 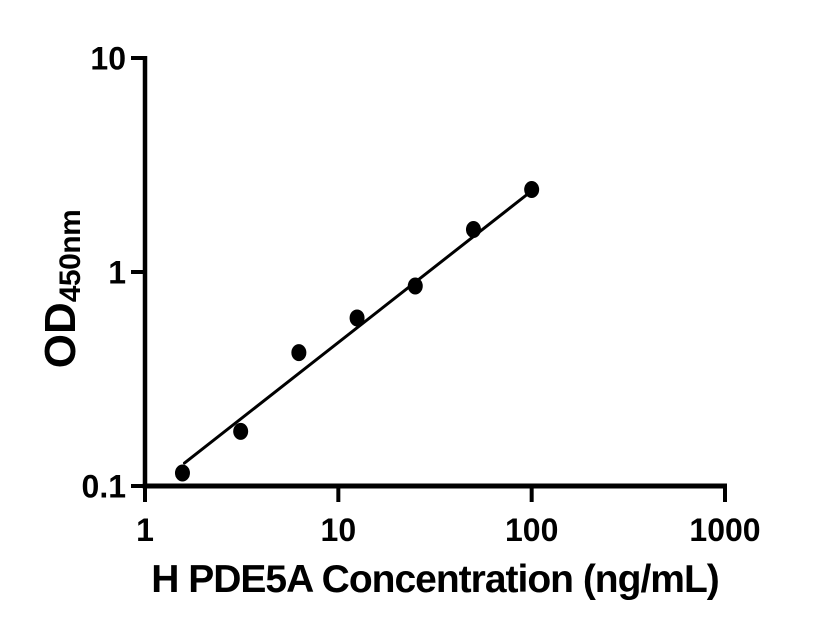 I want to click on x-tick-label: 100, so click(x=531, y=530).